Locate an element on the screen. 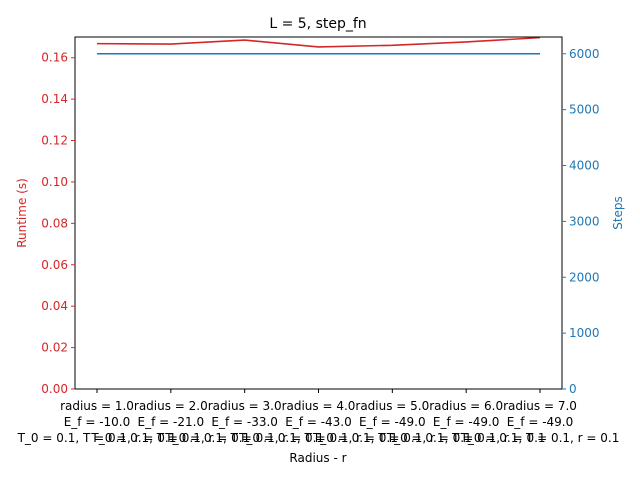 The height and width of the screenshot is (480, 640). chart-title: L = 5, step_fn is located at coordinates (317, 24).